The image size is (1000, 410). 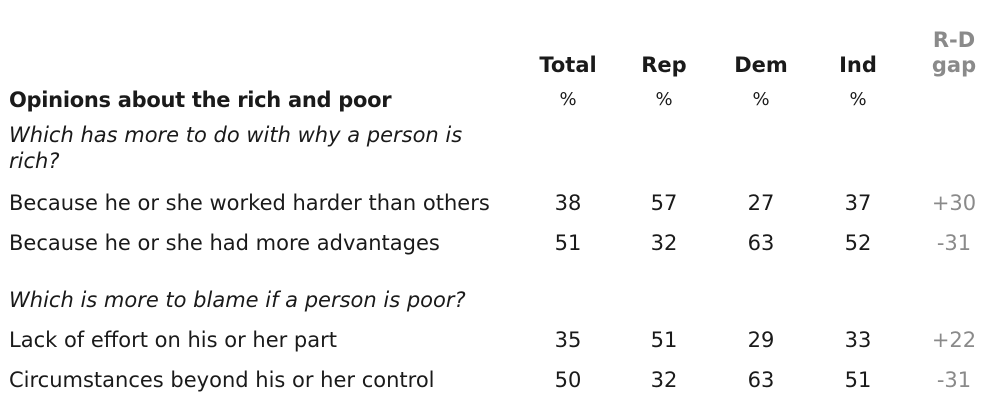 What do you see at coordinates (200, 100) in the screenshot?
I see `table-title: Opinions about the rich and poor` at bounding box center [200, 100].